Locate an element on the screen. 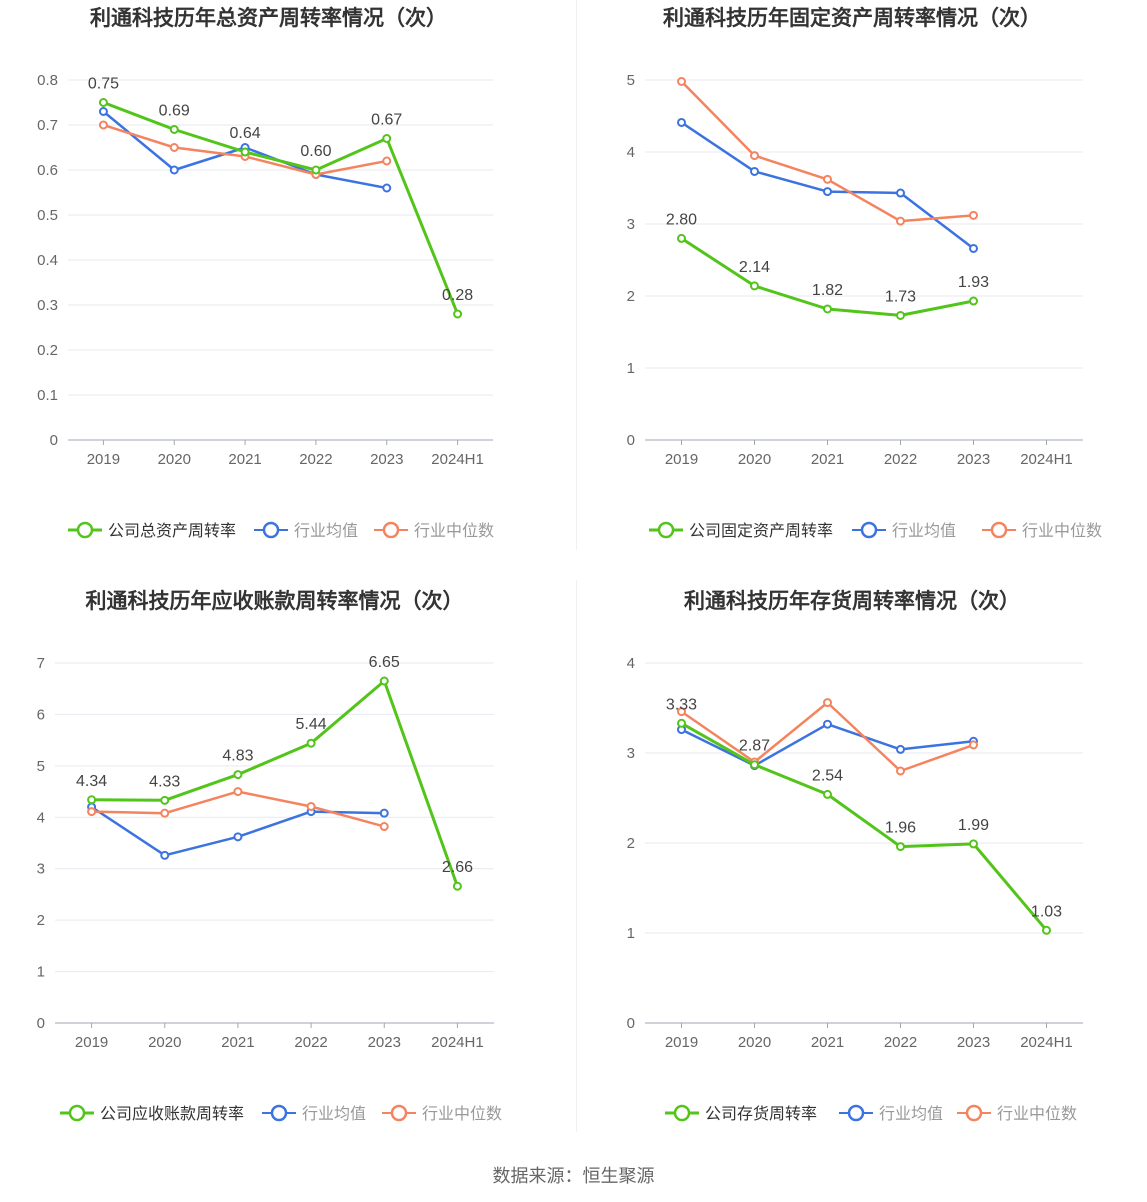 The width and height of the screenshot is (1147, 1202). data-label: 1.93 is located at coordinates (973, 282).